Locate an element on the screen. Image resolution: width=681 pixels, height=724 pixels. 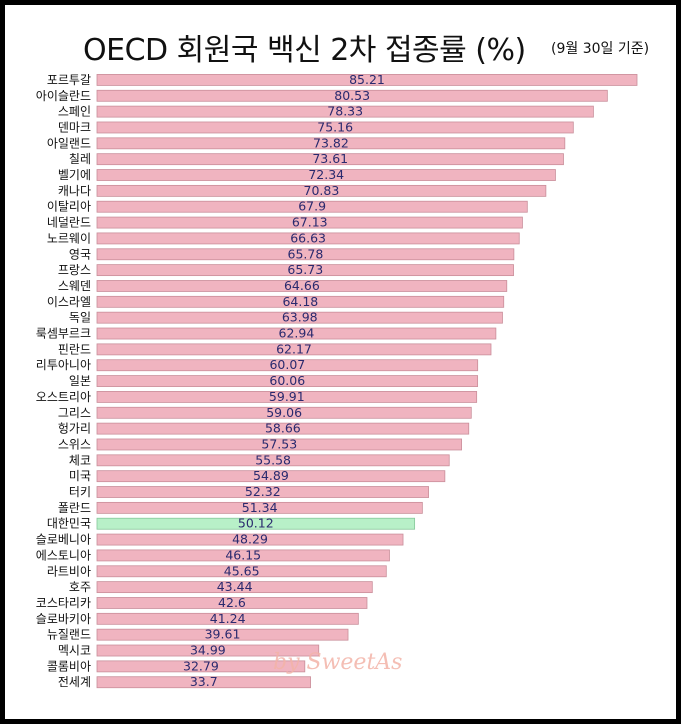
value-label: 34.99 is located at coordinates (208, 650).